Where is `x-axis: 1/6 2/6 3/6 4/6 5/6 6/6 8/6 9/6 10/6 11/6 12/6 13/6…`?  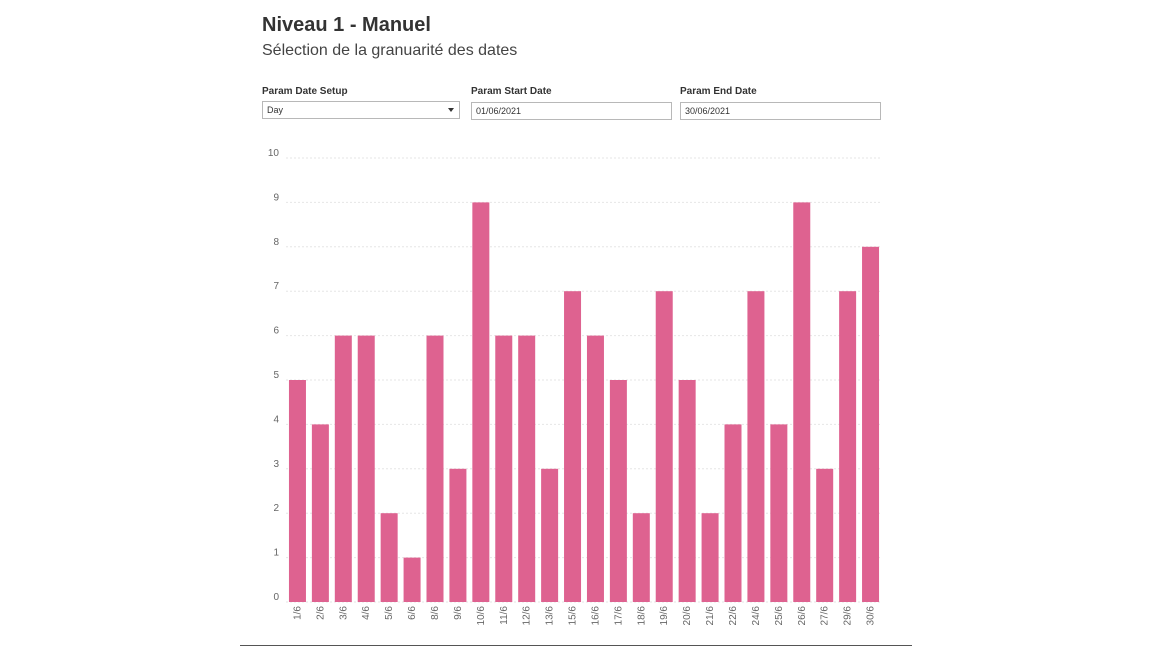 x-axis: 1/6 2/6 3/6 4/6 5/6 6/6 8/6 9/6 10/6 11/6 12/6 13/6… is located at coordinates (584, 616).